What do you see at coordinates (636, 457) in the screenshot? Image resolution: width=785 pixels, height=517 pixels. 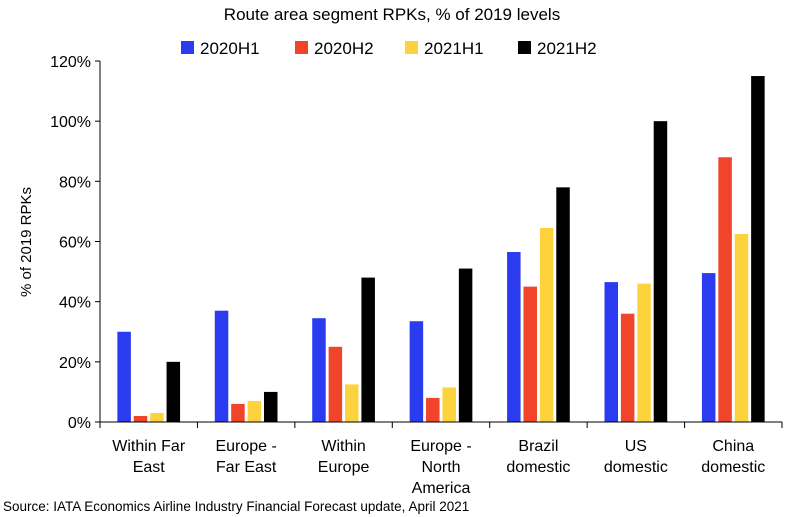 I see `x-category-label: US domestic` at bounding box center [636, 457].